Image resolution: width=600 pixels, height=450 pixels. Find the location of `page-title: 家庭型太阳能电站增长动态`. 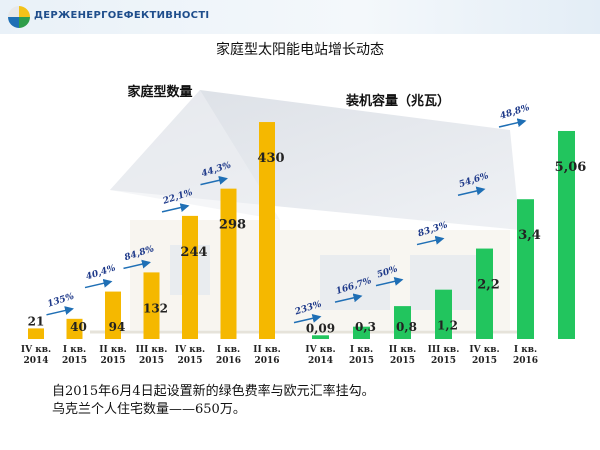

page-title: 家庭型太阳能电站增长动态 is located at coordinates (300, 50).